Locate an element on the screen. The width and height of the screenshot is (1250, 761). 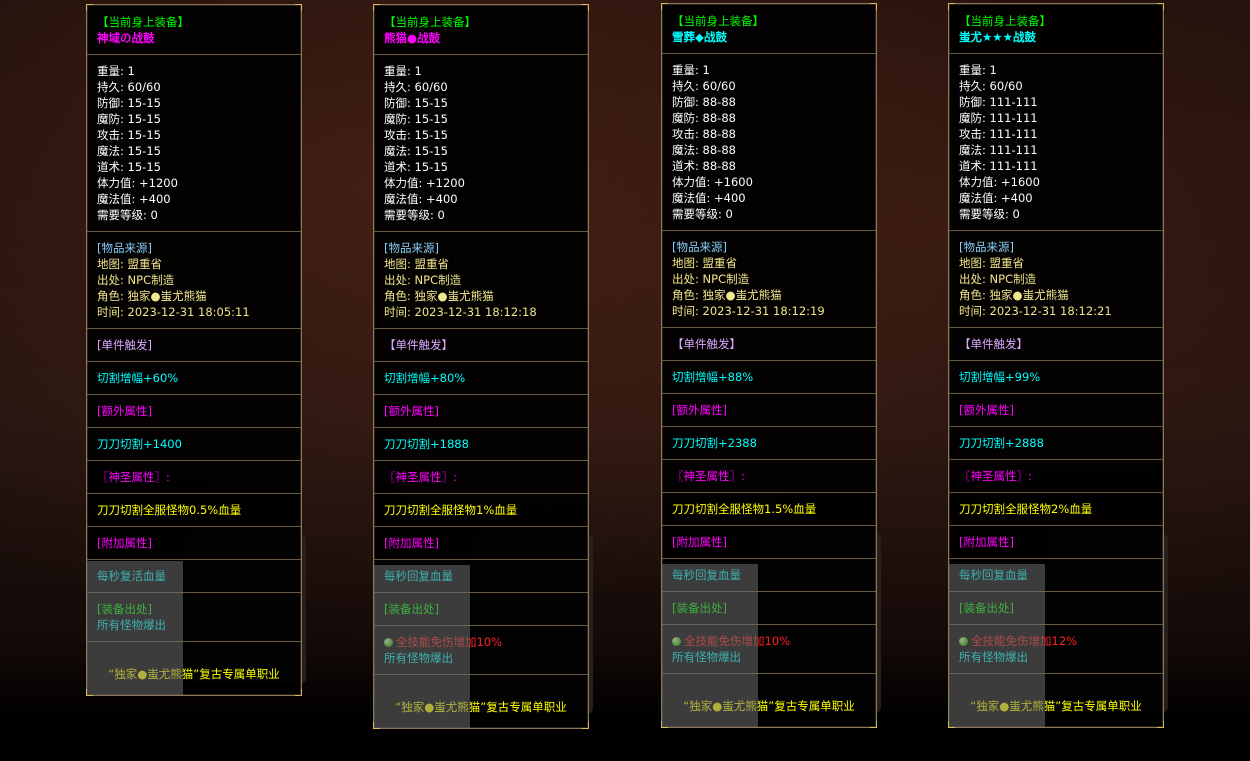
stat-line: 攻击: 88-88 is located at coordinates (704, 134).